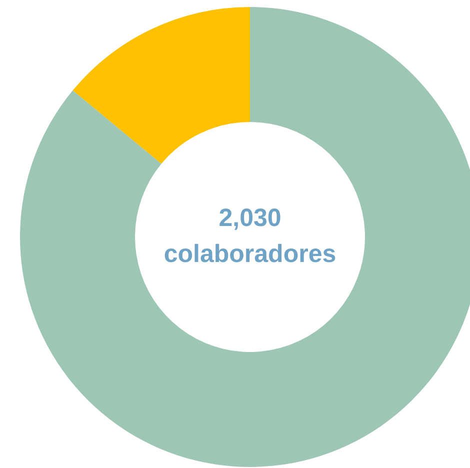  What do you see at coordinates (250, 218) in the screenshot?
I see `text: 2,030` at bounding box center [250, 218].